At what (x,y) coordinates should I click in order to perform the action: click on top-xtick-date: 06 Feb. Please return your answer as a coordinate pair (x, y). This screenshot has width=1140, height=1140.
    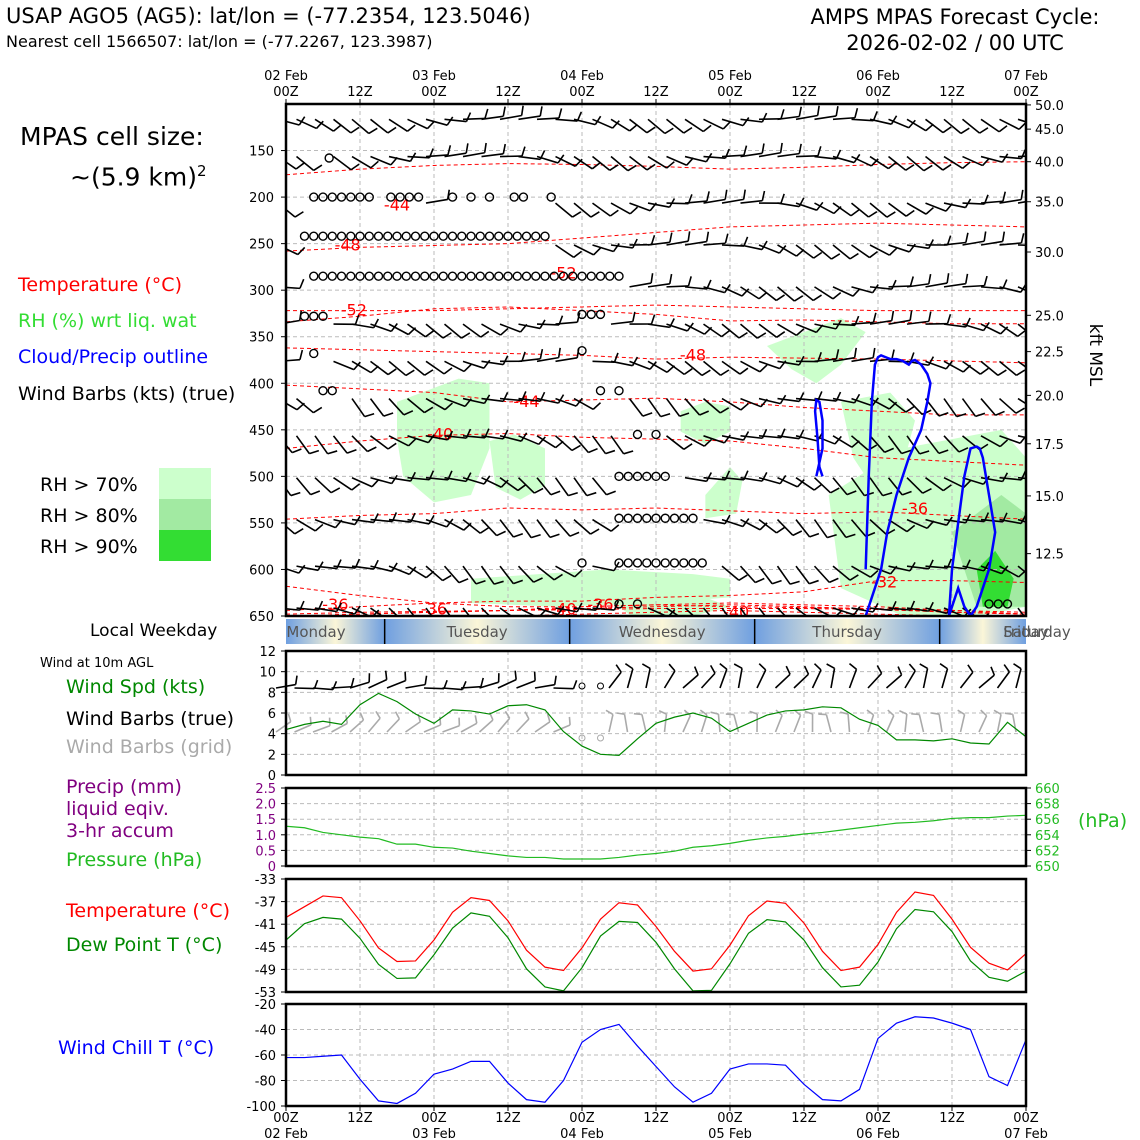
    Looking at the image, I should click on (878, 76).